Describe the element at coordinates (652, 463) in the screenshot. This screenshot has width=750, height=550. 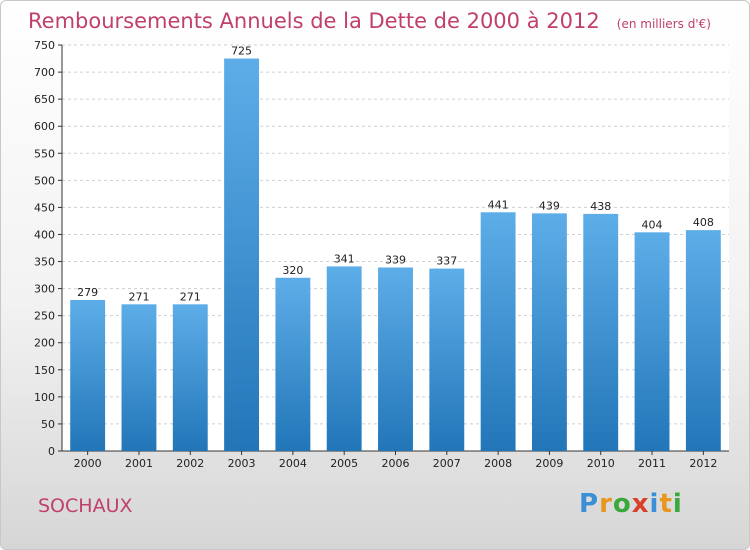
I see `x-tick-label: 2011` at that location.